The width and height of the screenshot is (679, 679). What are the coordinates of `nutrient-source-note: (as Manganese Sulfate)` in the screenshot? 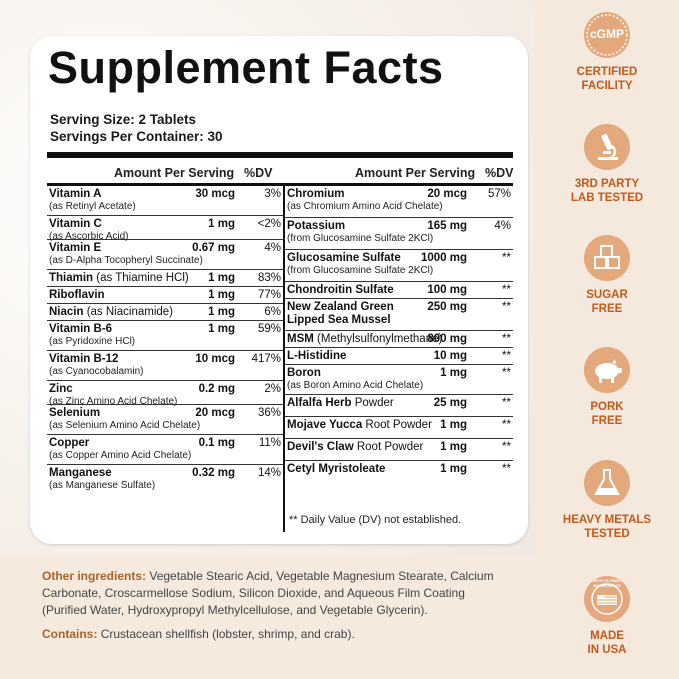 It's located at (102, 485).